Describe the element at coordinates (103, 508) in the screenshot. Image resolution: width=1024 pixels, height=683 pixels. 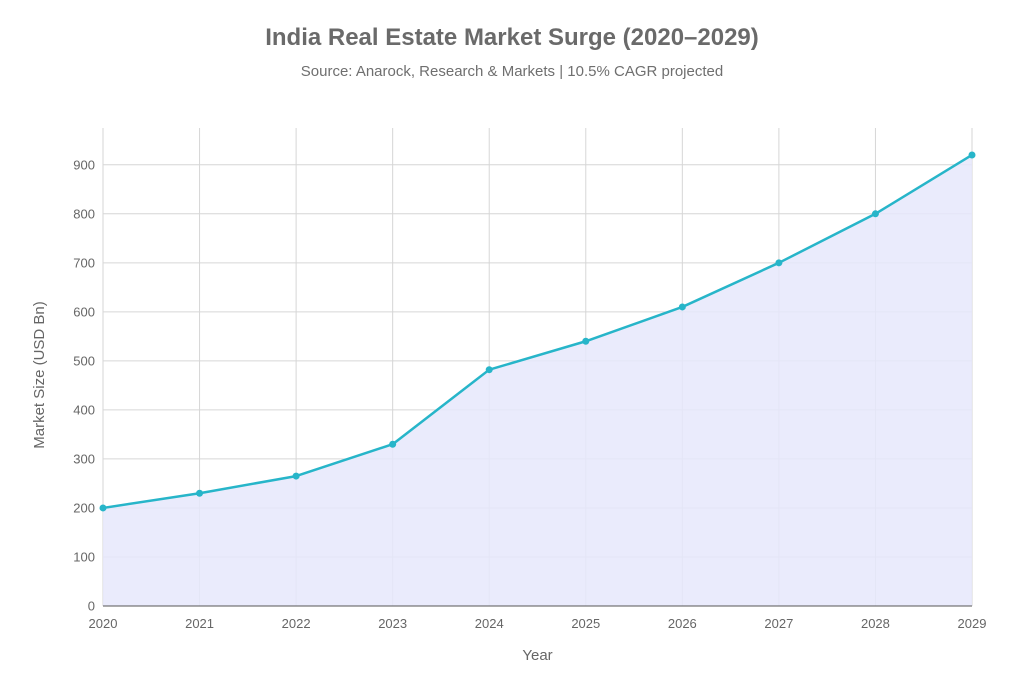
I see `data-point-2020` at that location.